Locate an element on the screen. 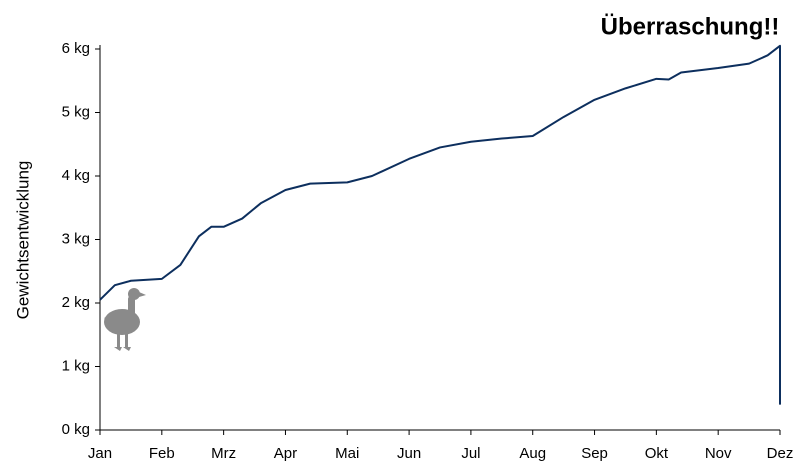  y-tick-label: 2 kg is located at coordinates (76, 302).